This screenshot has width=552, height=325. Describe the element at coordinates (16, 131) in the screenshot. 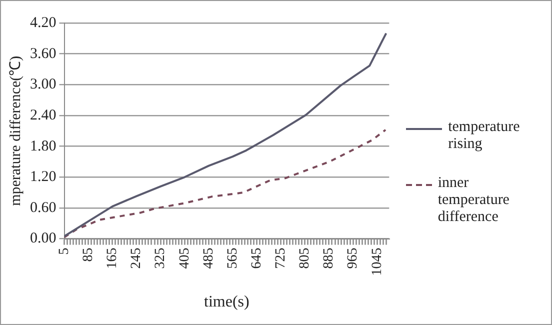

I see `y-axis-title: mperature difference(℃)` at that location.